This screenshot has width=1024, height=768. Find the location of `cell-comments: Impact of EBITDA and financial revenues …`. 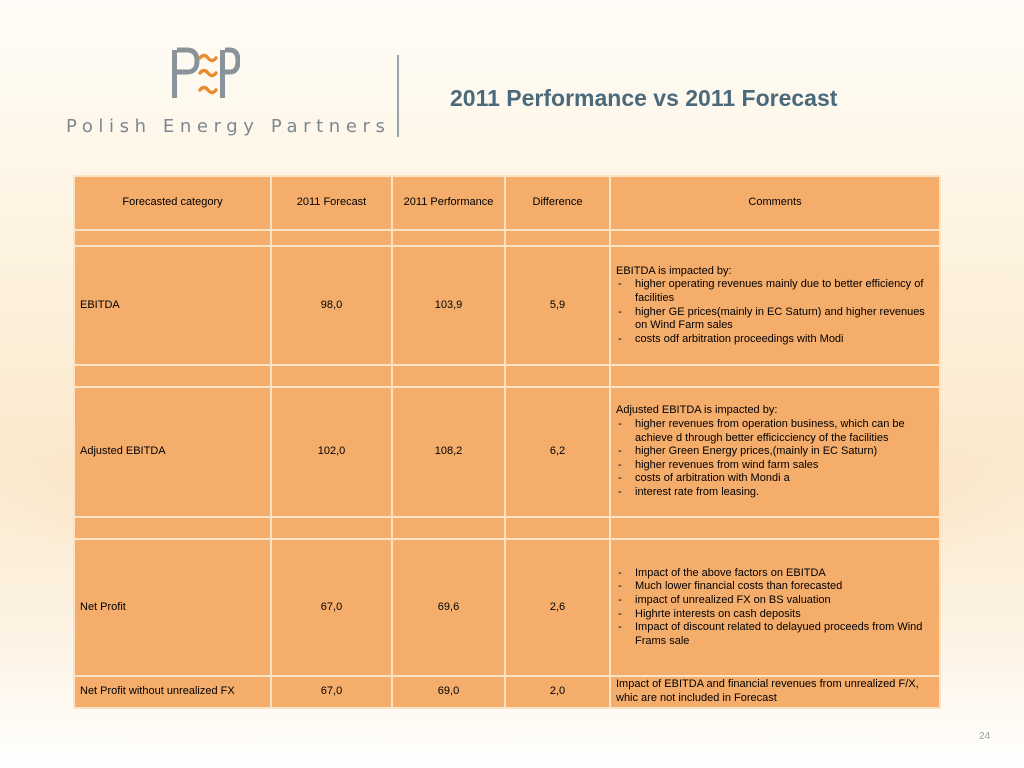

cell-comments: Impact of EBITDA and financial revenues … is located at coordinates (775, 692).